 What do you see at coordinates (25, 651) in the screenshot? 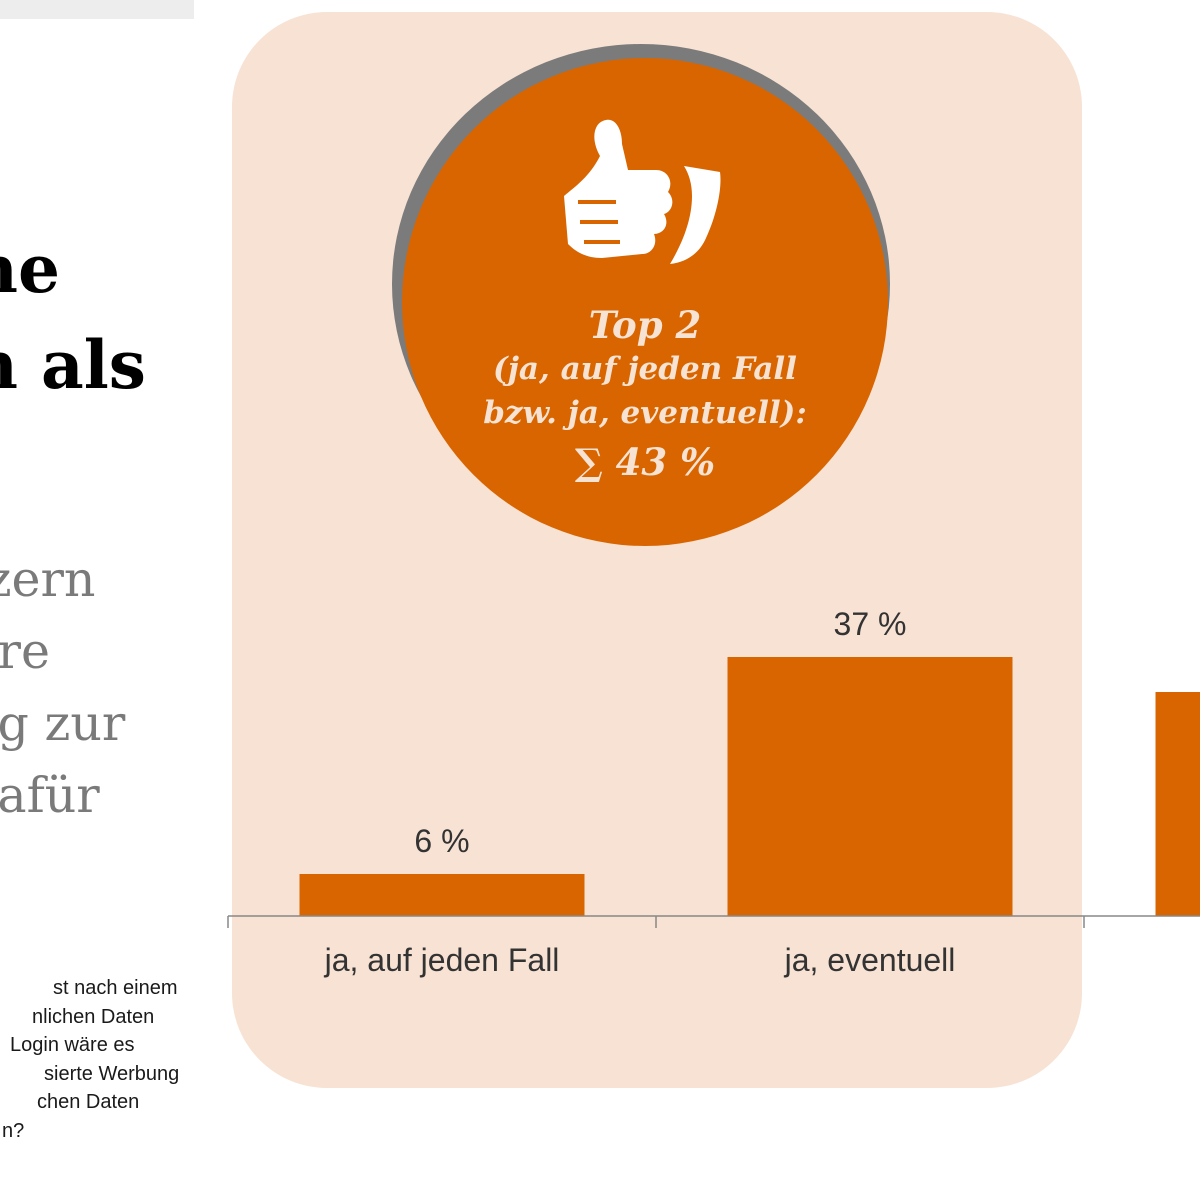
I see `subtext-line-2: hre` at bounding box center [25, 651].